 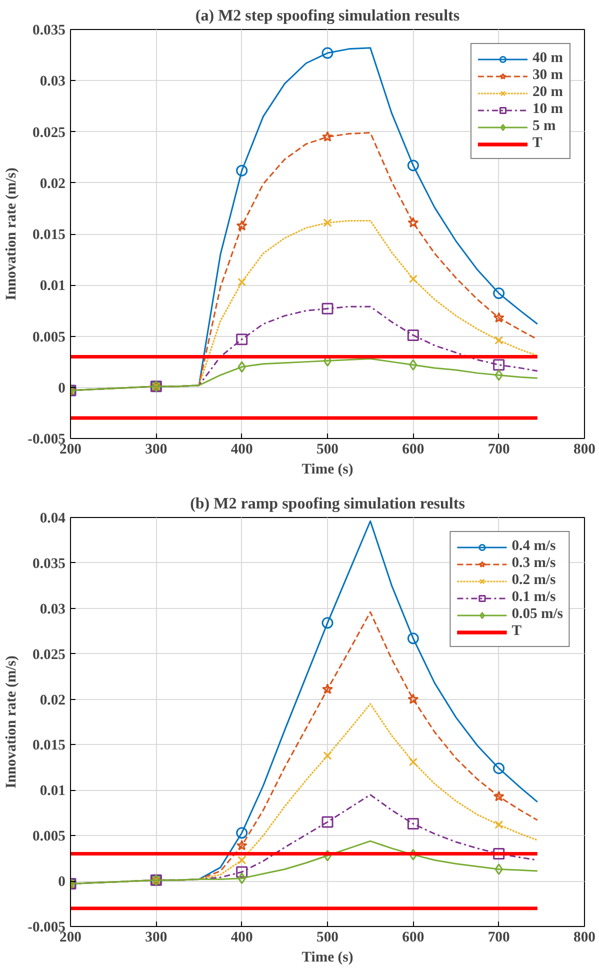 I want to click on legend-label: 20 m, so click(x=547, y=92).